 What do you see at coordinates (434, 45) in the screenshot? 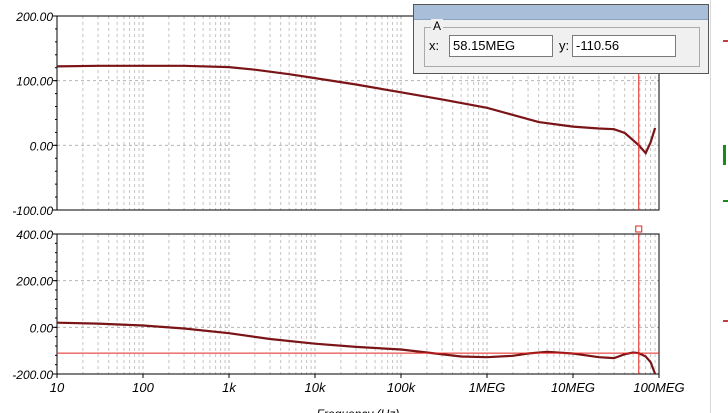
I see `cursor-x-label: x:` at bounding box center [434, 45].